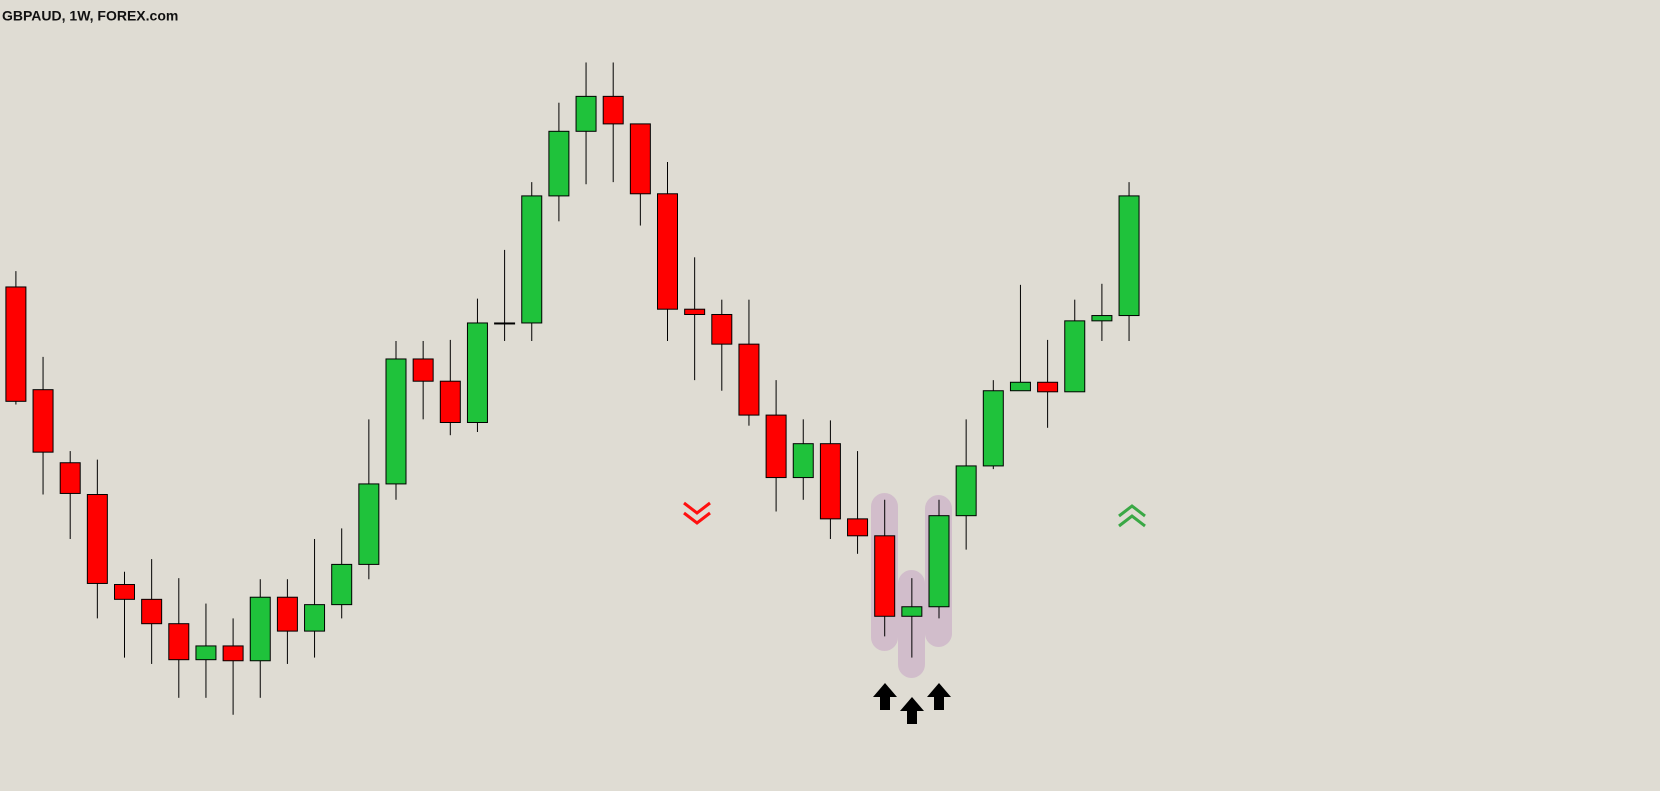 This screenshot has height=791, width=1660. What do you see at coordinates (90, 16) in the screenshot?
I see `chart-title: GBPAUD, 1W, FOREX.com` at bounding box center [90, 16].